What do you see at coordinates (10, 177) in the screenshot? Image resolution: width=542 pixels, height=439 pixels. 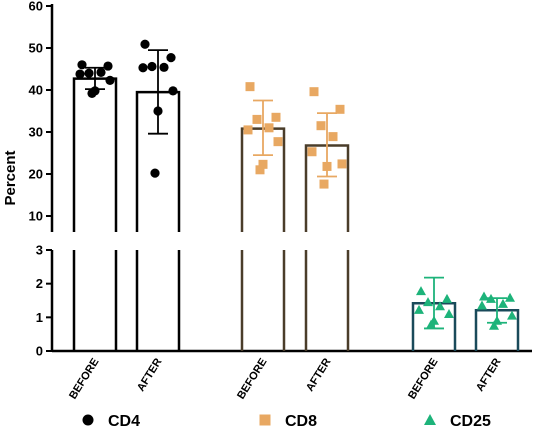 I see `y-axis-title: Percent` at bounding box center [10, 177].